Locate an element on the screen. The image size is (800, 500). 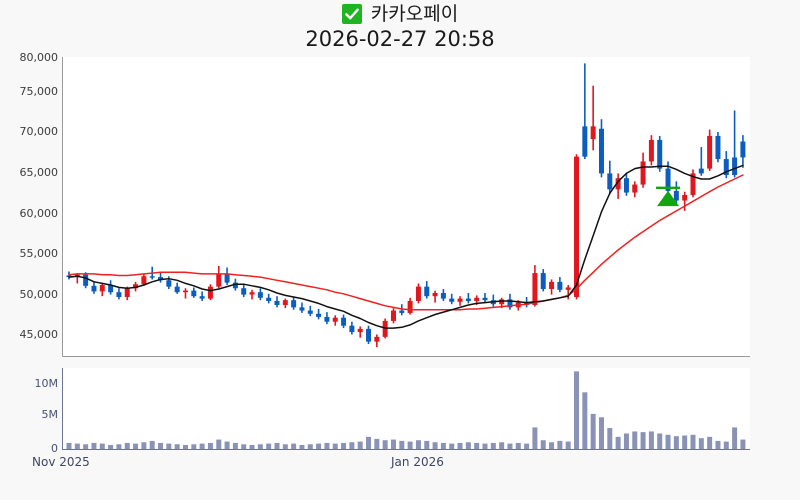
check-icon is located at coordinates (351, 14).